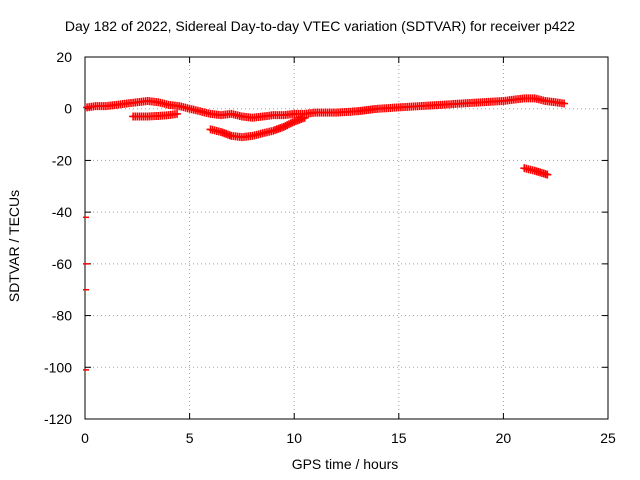  Describe the element at coordinates (608, 438) in the screenshot. I see `x-tick-label: 25` at that location.